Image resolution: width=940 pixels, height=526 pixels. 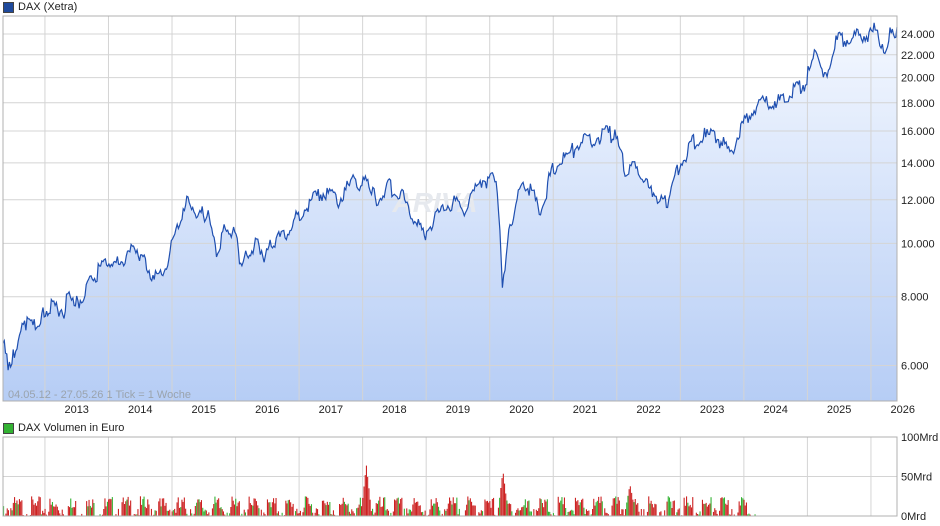 What do you see at coordinates (712, 410) in the screenshot?
I see `x-tick-label: 2023` at bounding box center [712, 410].